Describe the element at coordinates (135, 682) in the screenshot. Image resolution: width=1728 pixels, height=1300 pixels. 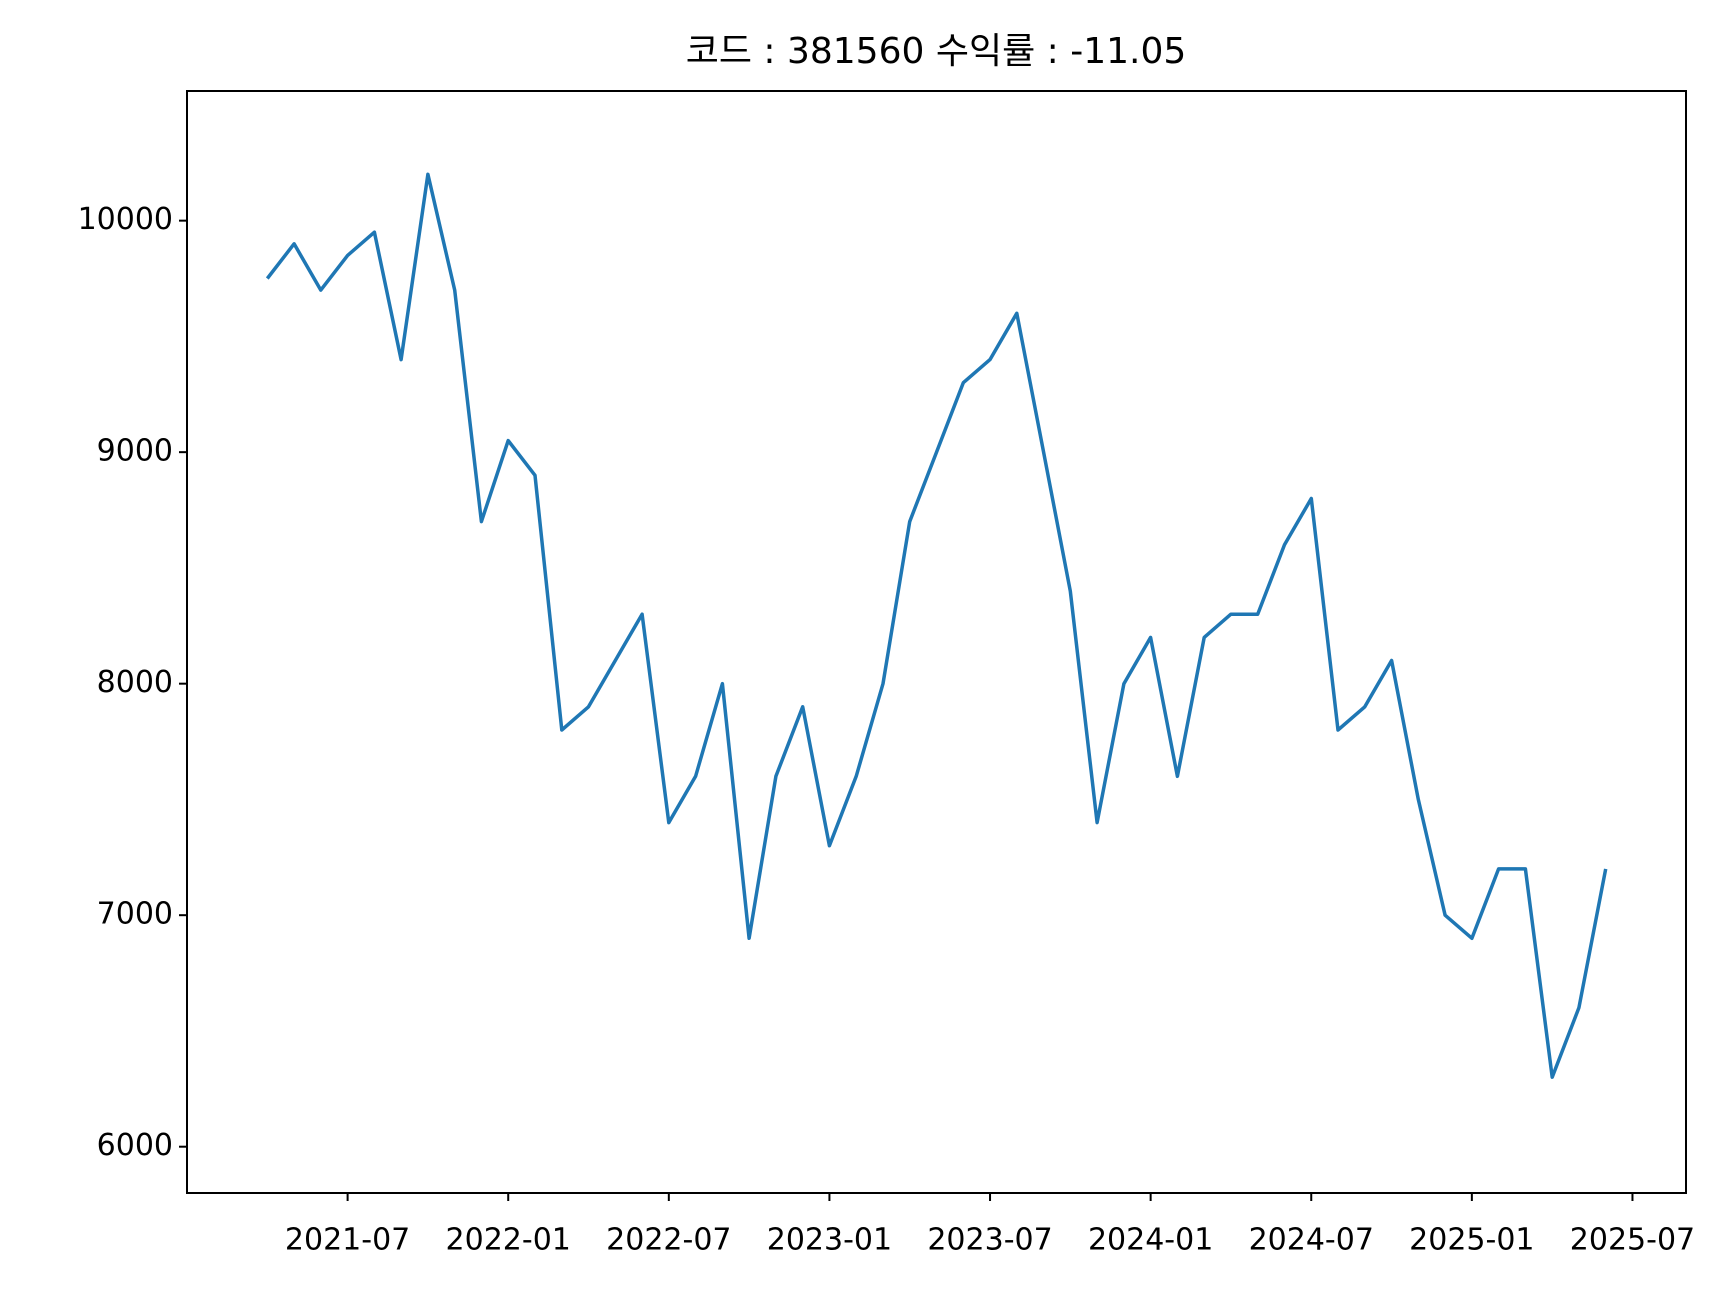
I see `y-tick-label: 8000` at that location.